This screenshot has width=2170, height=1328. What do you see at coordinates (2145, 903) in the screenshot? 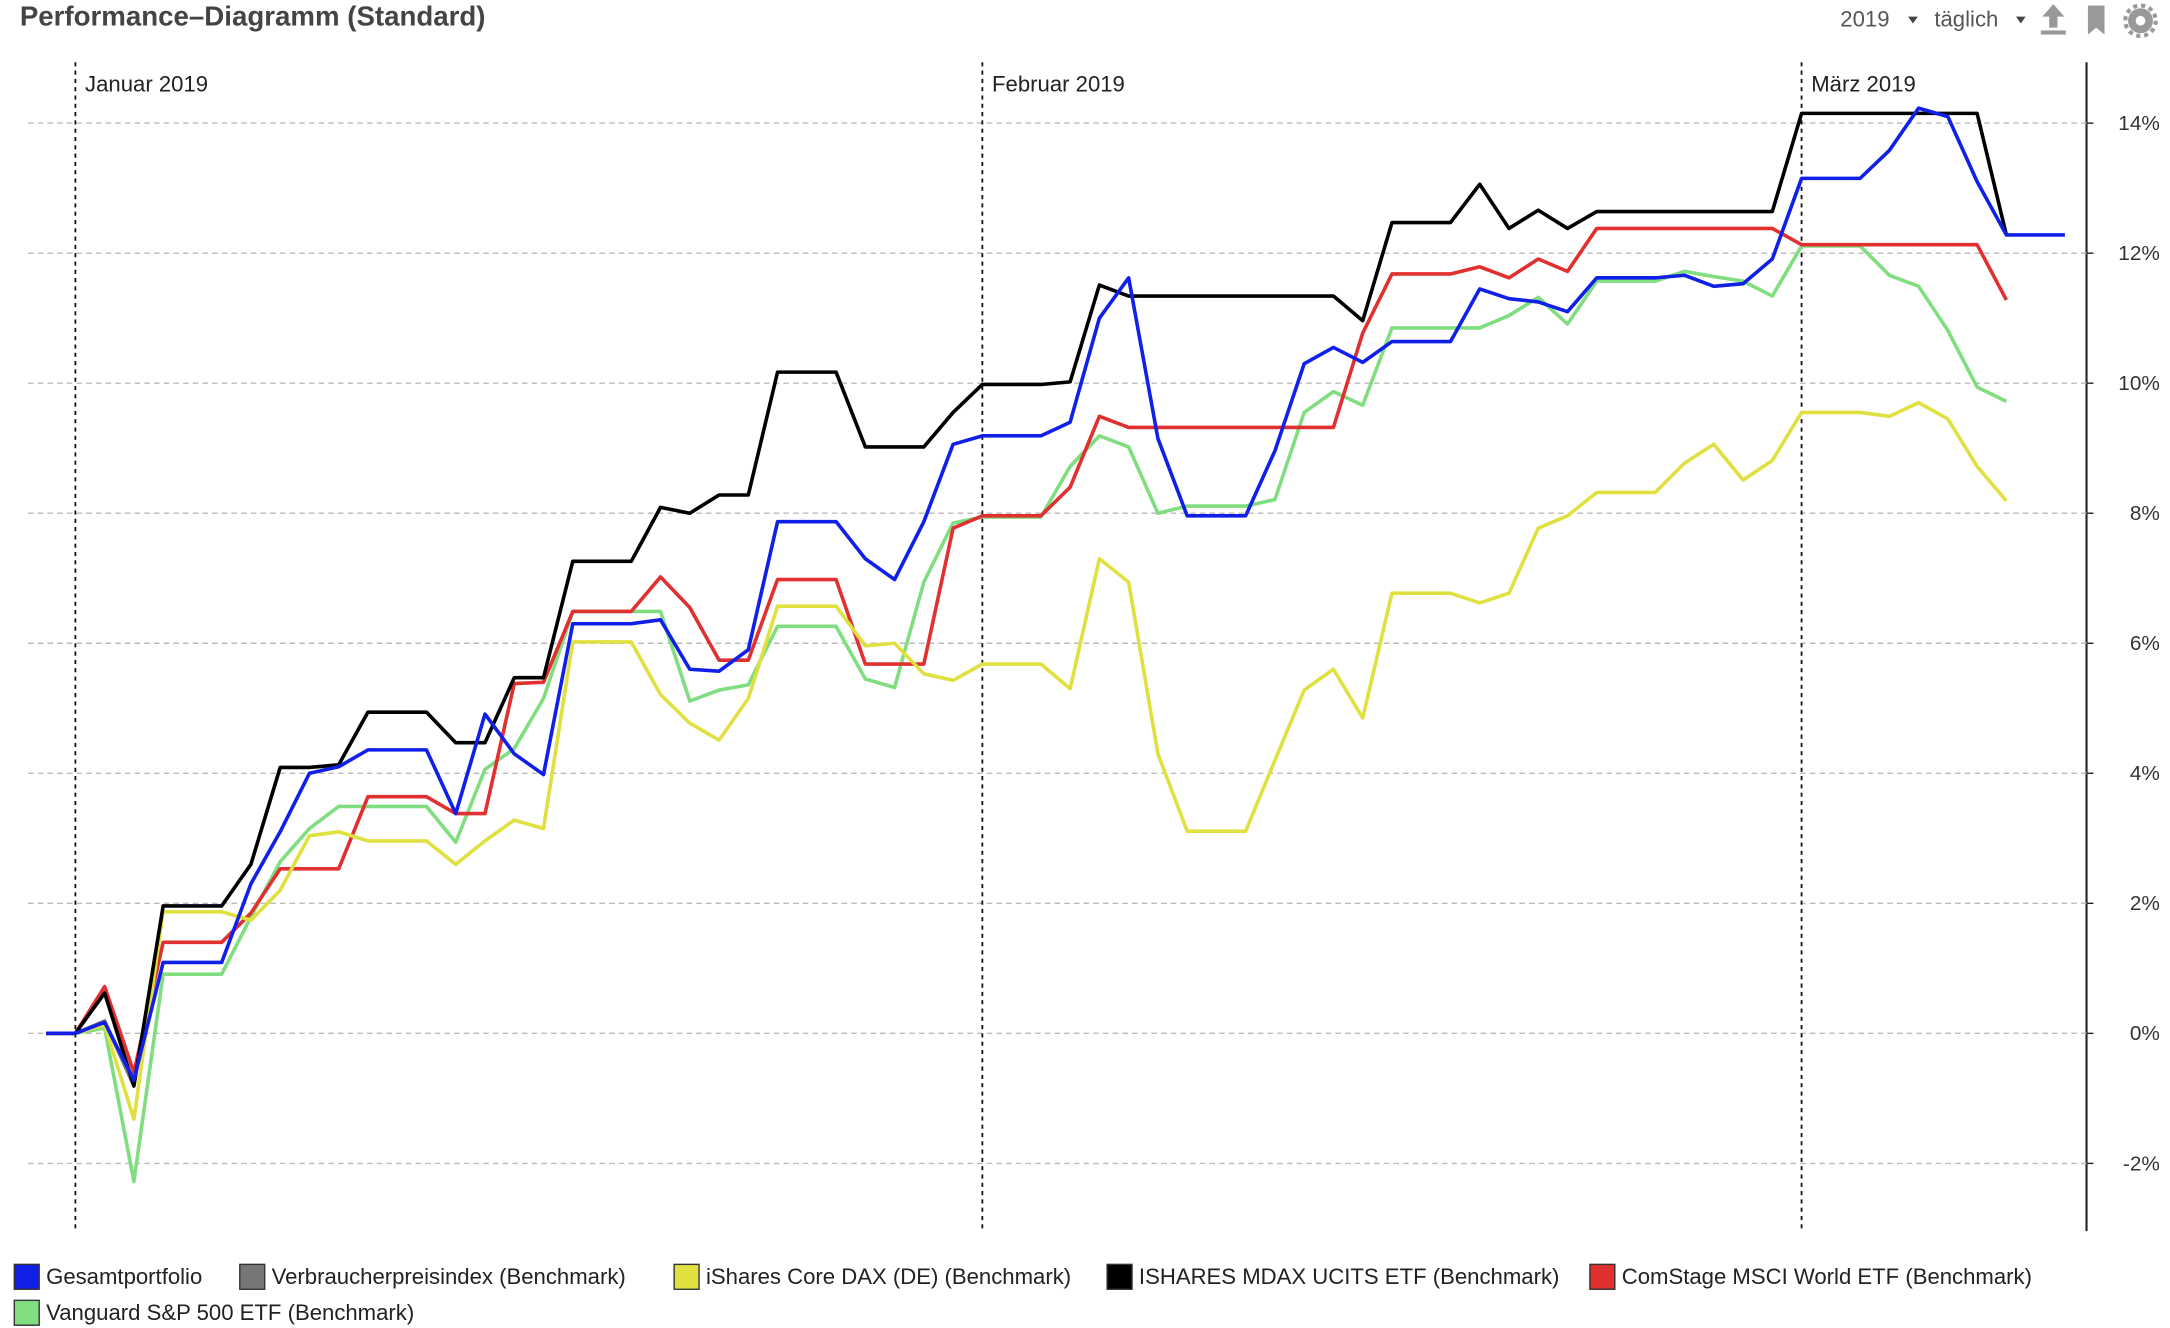
I see `y-tick-label: 2%` at bounding box center [2145, 903].